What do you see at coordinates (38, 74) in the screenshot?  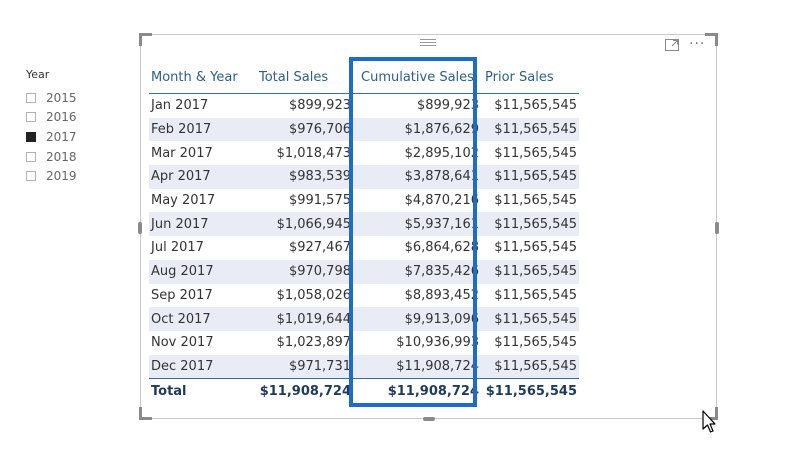 I see `slicer-title: Year` at bounding box center [38, 74].